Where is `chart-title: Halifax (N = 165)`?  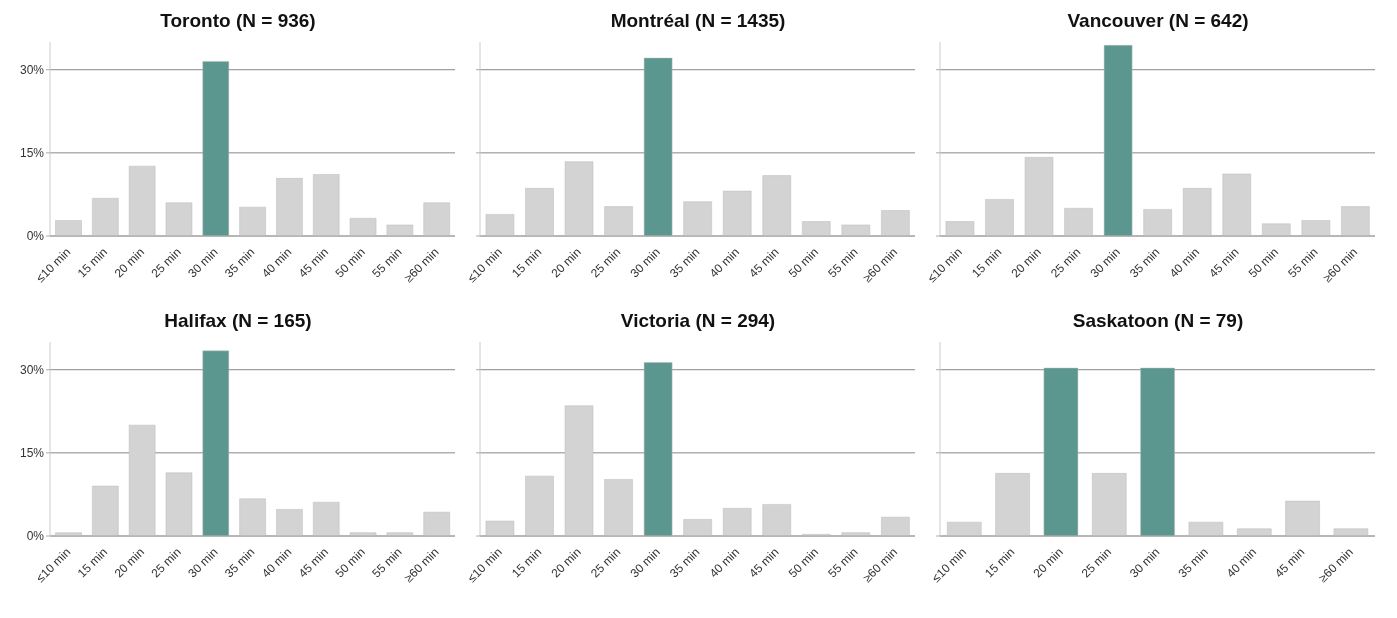
chart-title: Halifax (N = 165) is located at coordinates (238, 321).